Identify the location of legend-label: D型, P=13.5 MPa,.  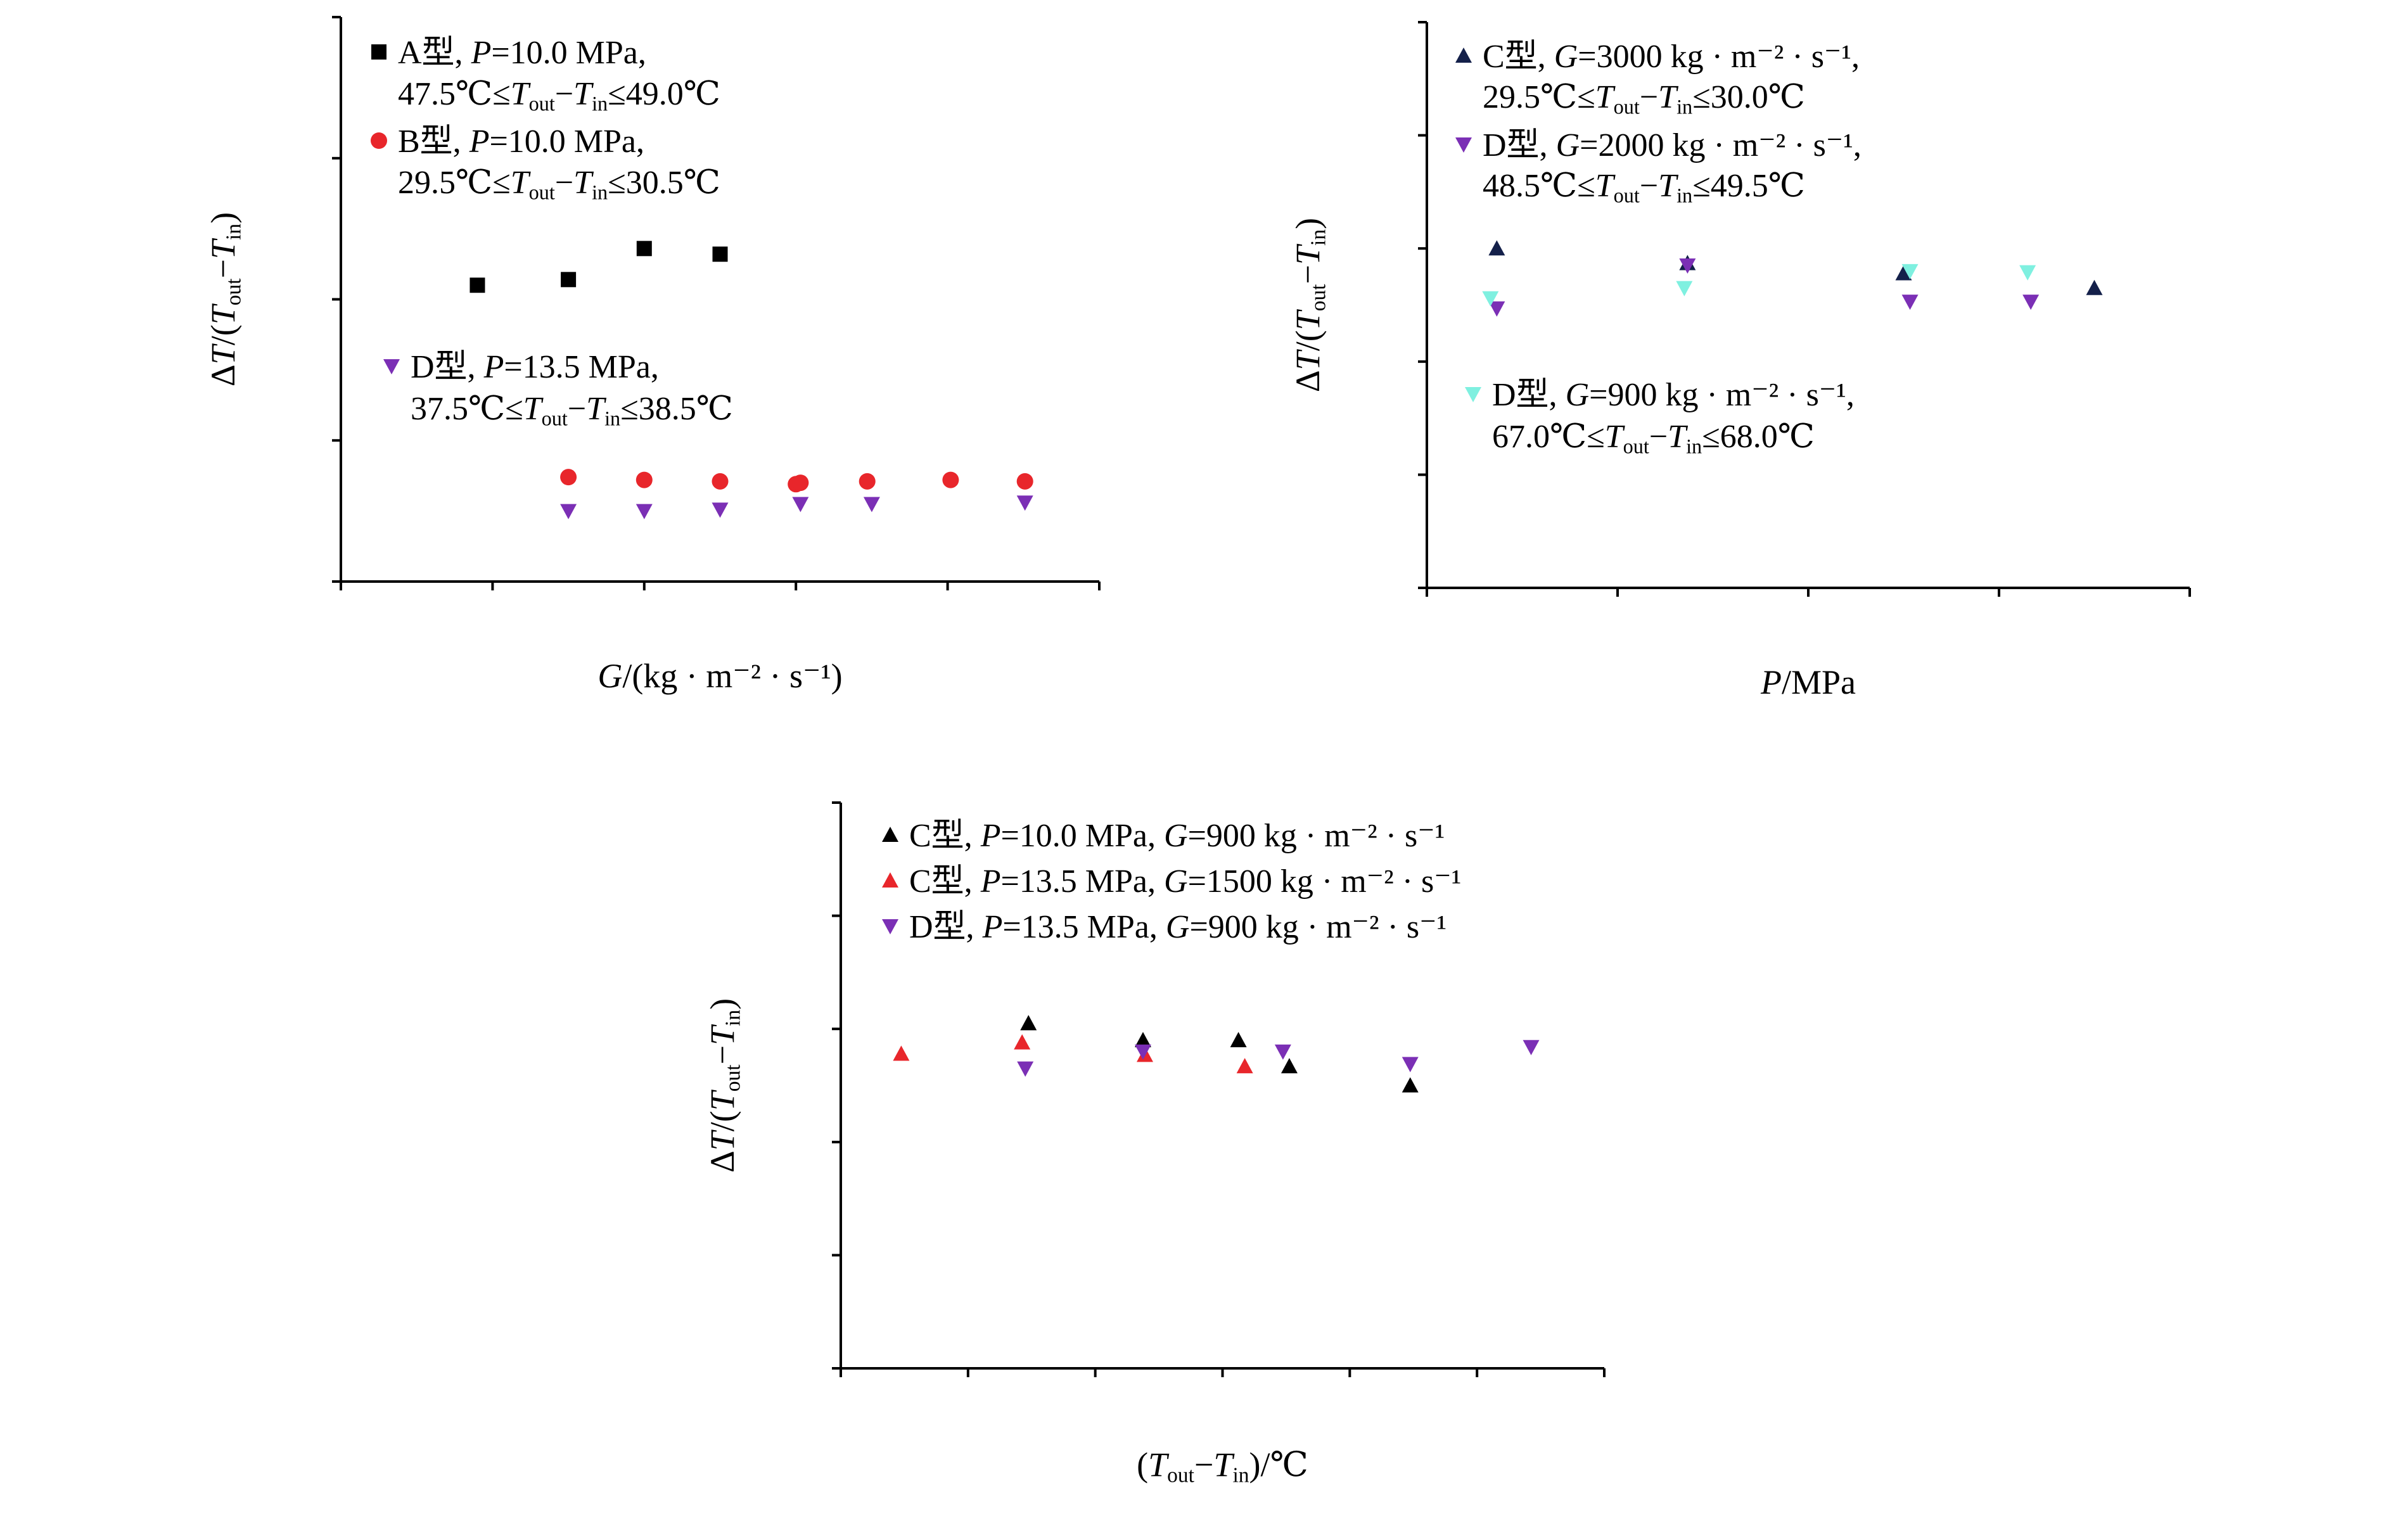
(535, 367).